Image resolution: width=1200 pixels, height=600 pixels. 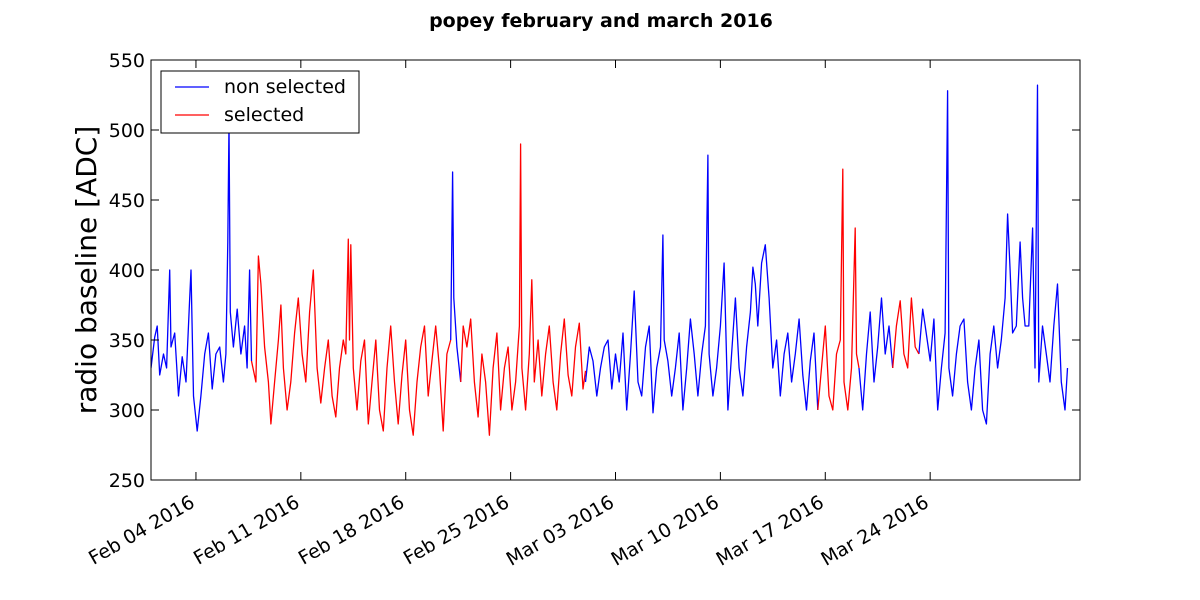 I want to click on y-tick-label: 400, so click(x=127, y=271).